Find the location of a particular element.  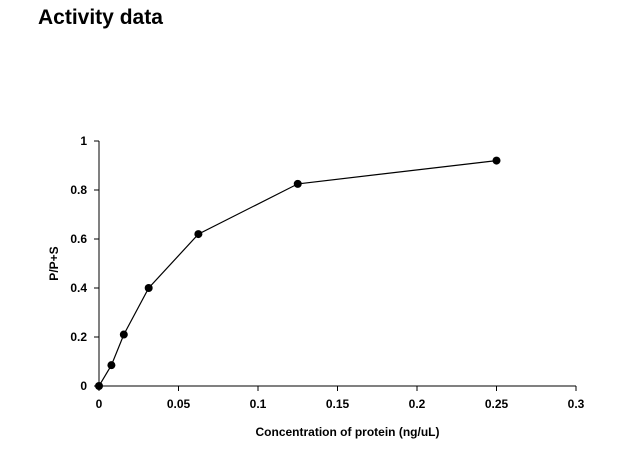

x-tick-label: 0.2 is located at coordinates (417, 404).